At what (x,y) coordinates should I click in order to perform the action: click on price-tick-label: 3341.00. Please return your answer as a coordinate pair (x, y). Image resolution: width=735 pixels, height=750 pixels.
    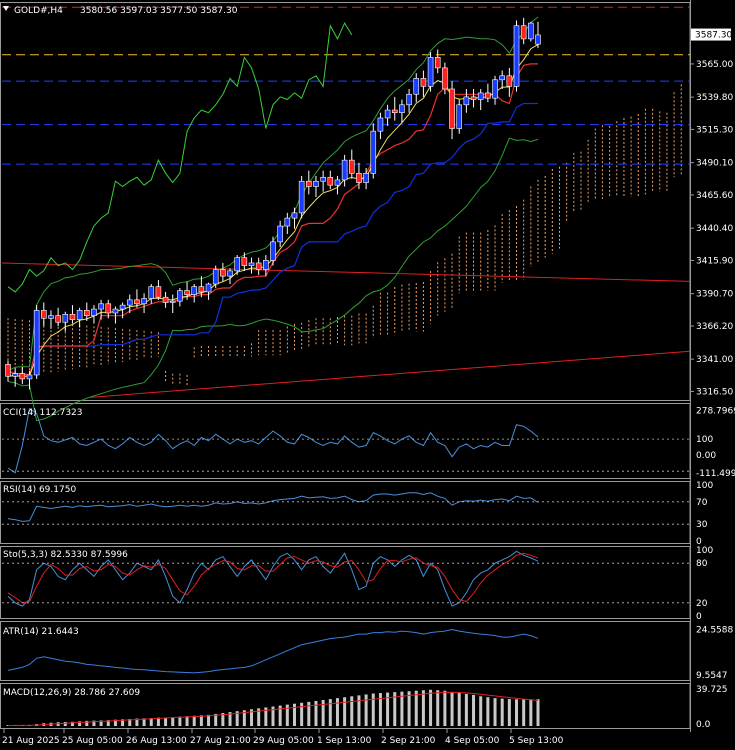
    Looking at the image, I should click on (714, 360).